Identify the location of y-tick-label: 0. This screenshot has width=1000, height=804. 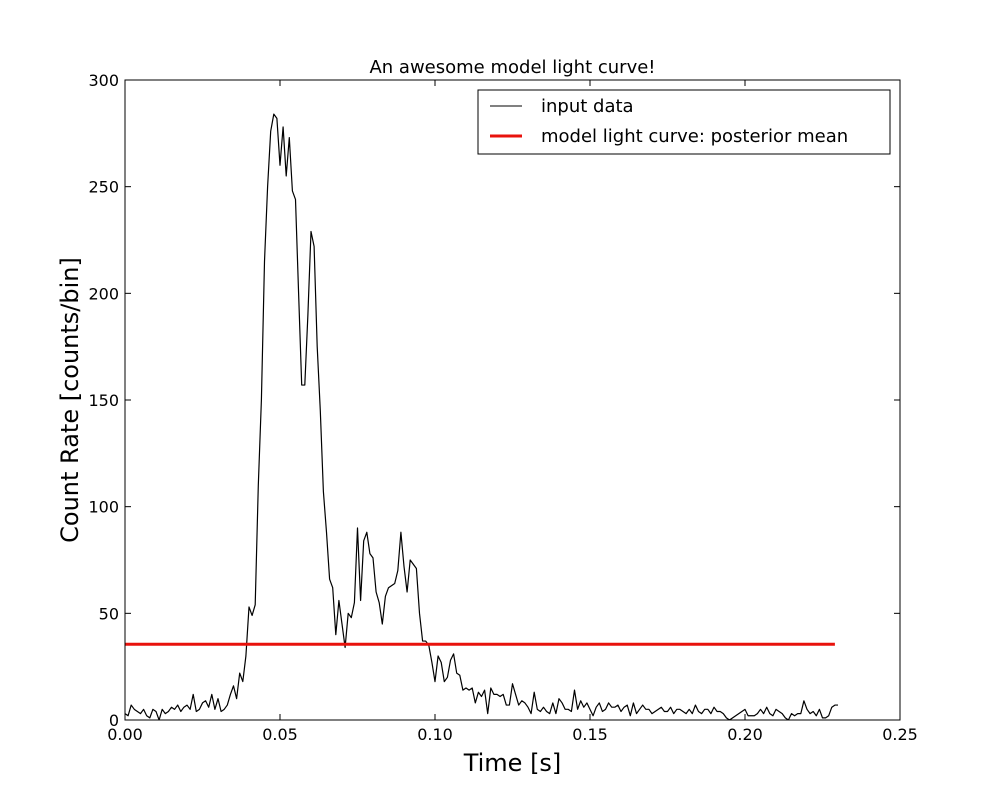
(114, 720).